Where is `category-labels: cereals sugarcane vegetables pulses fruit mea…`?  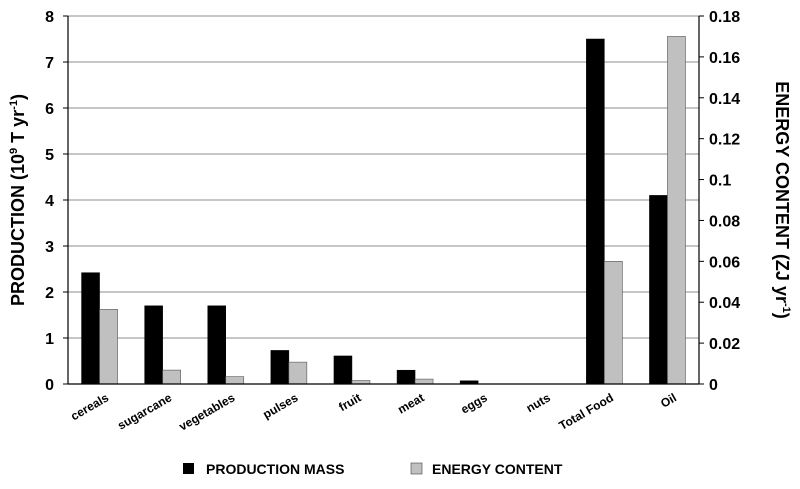
category-labels: cereals sugarcane vegetables pulses fruit mea… is located at coordinates (373, 411).